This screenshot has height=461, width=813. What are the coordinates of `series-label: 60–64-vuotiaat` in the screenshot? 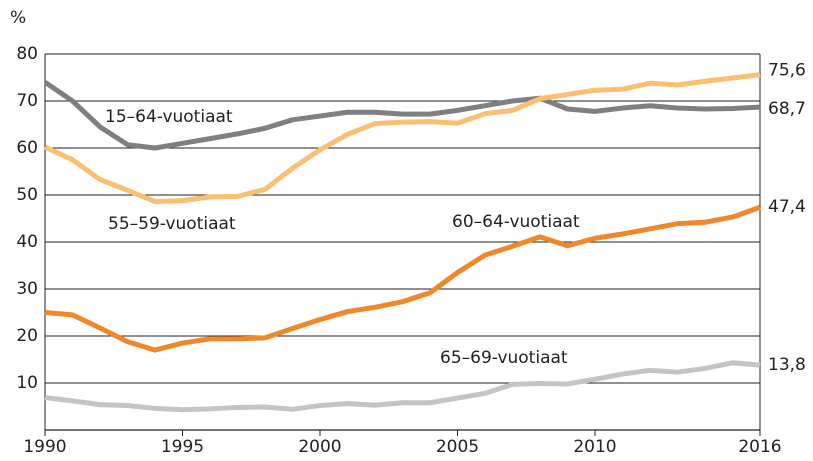 It's located at (516, 222).